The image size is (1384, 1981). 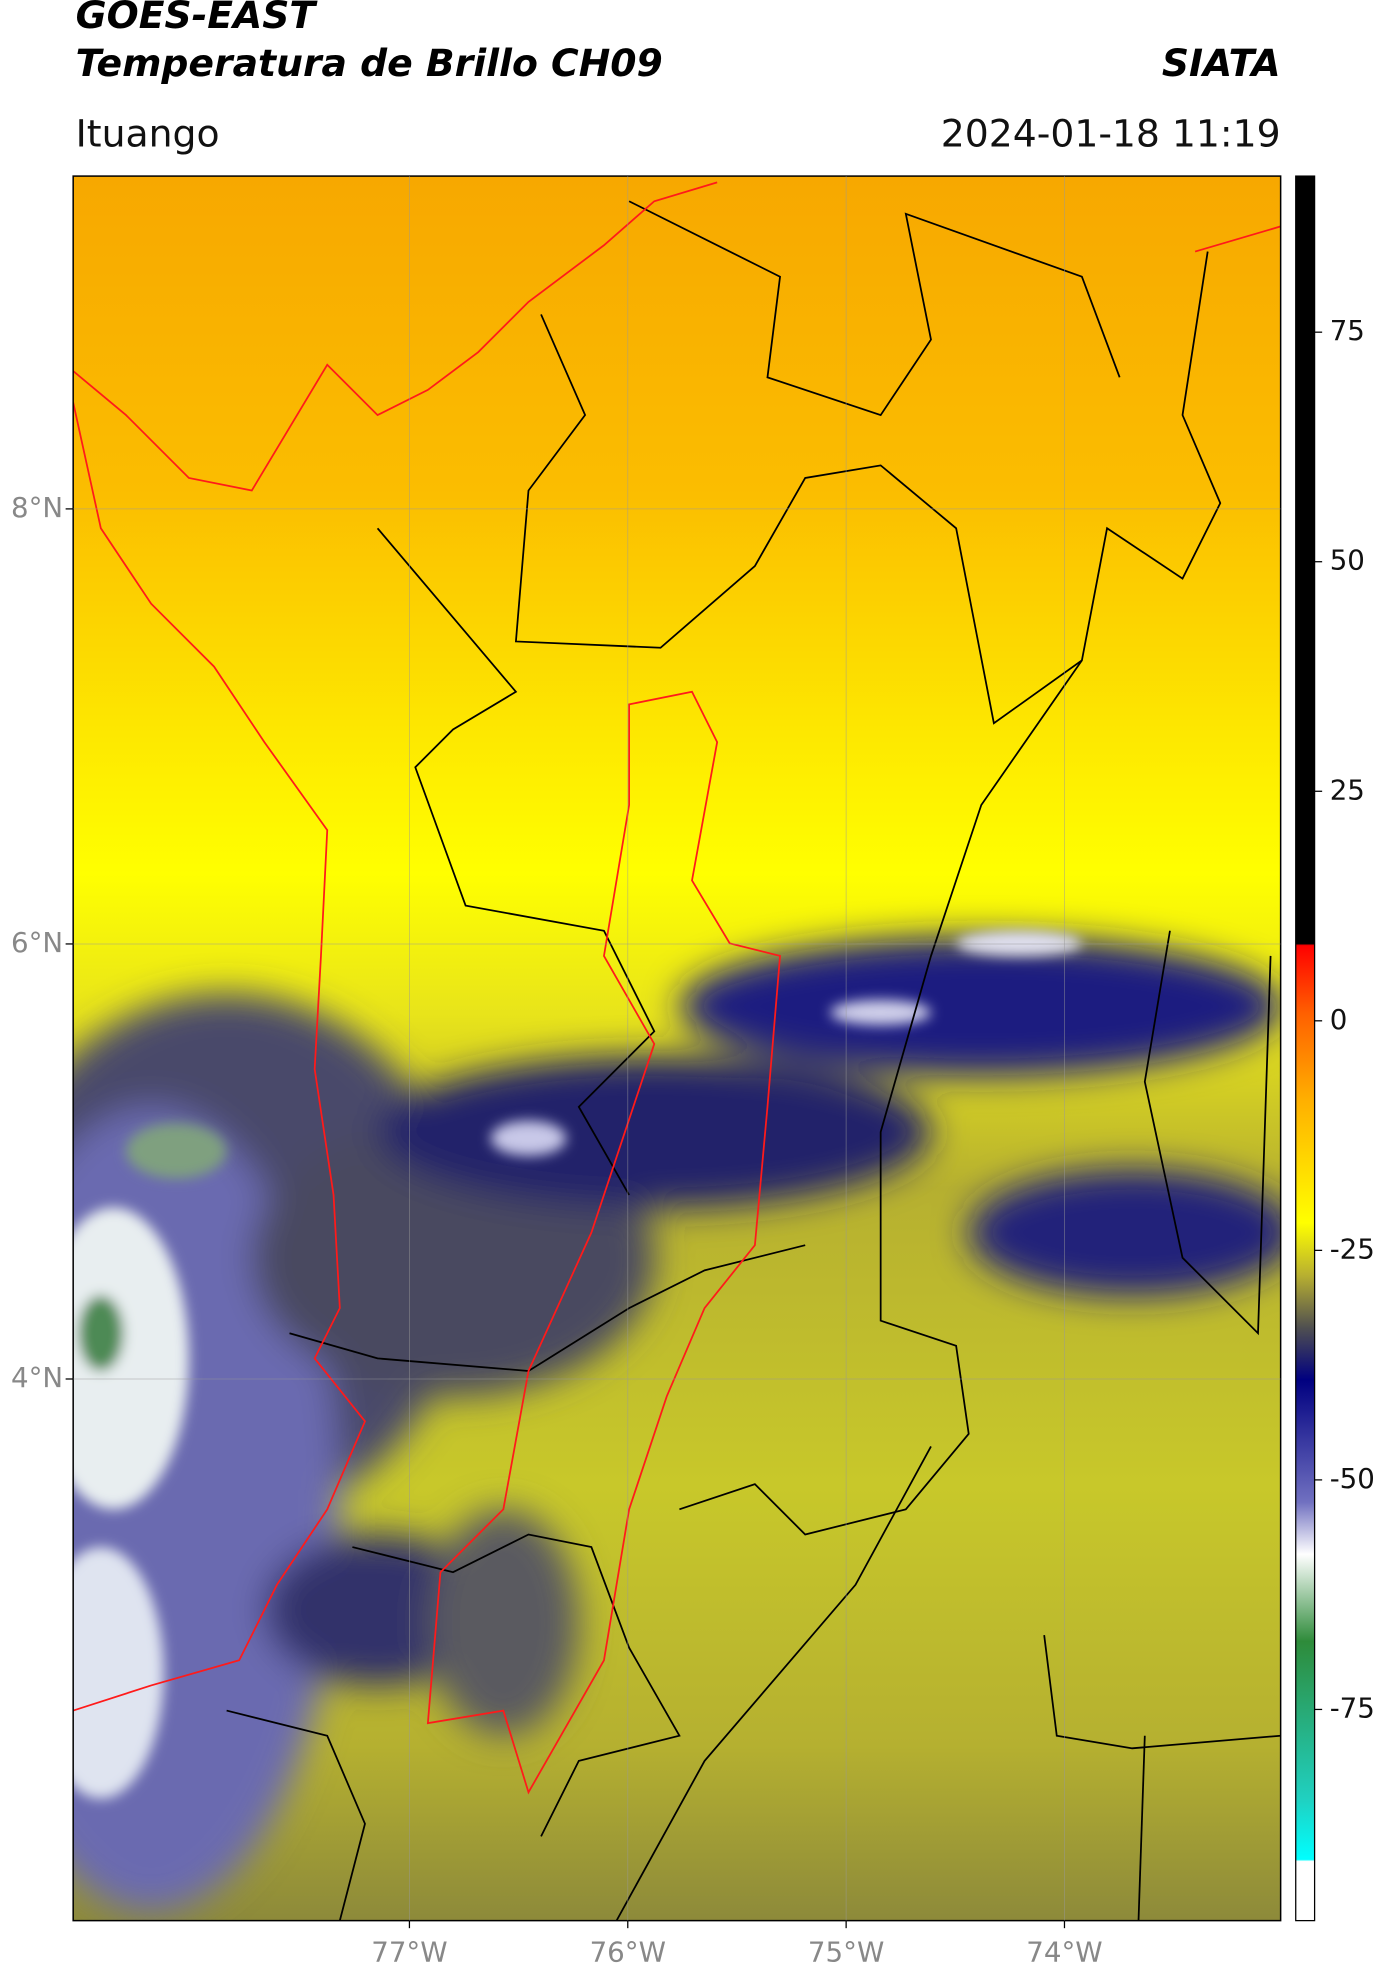 What do you see at coordinates (1352, 1478) in the screenshot?
I see `colorbar-tick-label: -50` at bounding box center [1352, 1478].